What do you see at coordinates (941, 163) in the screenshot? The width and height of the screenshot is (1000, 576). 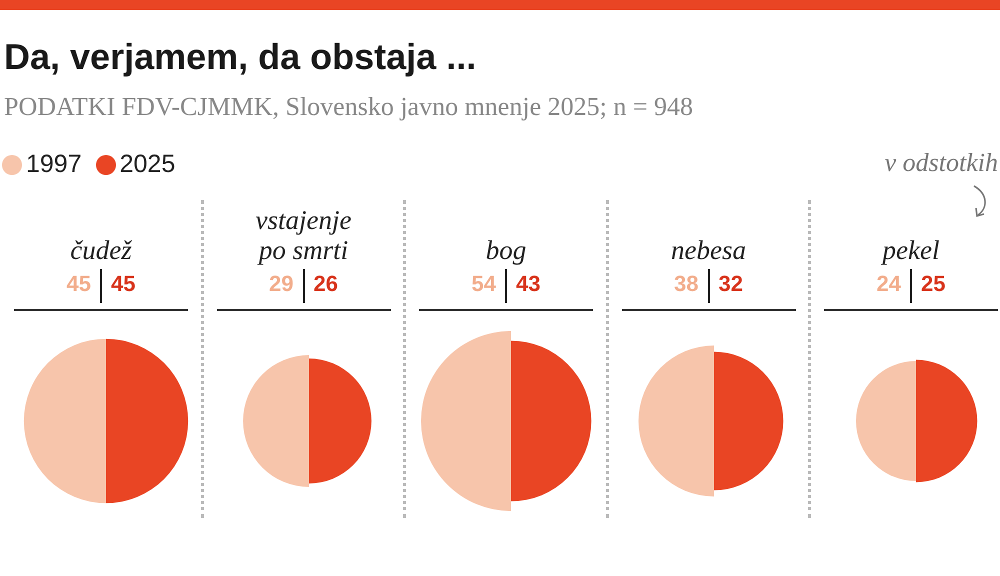 I see `text: v odstotkih` at bounding box center [941, 163].